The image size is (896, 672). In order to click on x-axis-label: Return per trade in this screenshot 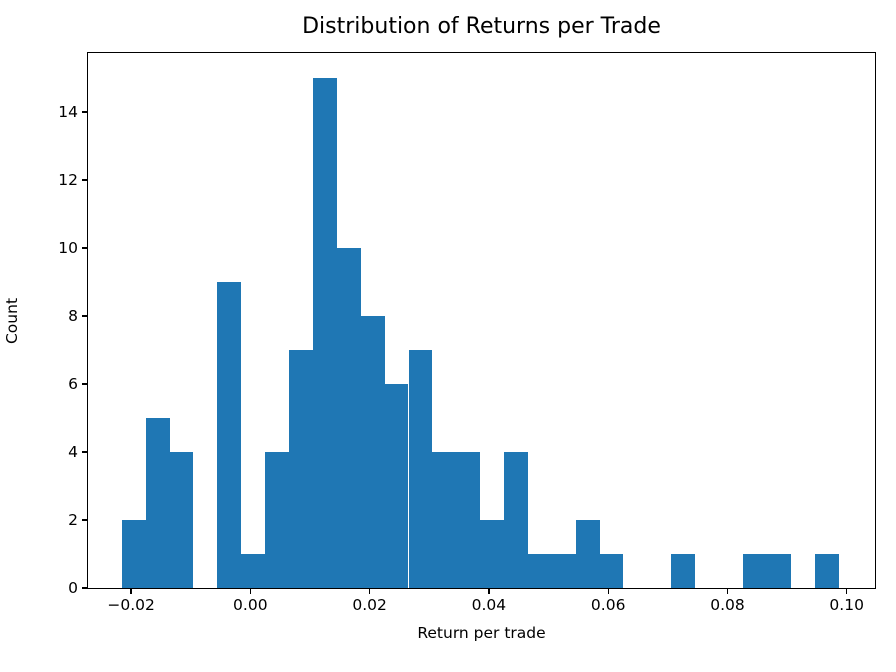, I will do `click(481, 633)`.